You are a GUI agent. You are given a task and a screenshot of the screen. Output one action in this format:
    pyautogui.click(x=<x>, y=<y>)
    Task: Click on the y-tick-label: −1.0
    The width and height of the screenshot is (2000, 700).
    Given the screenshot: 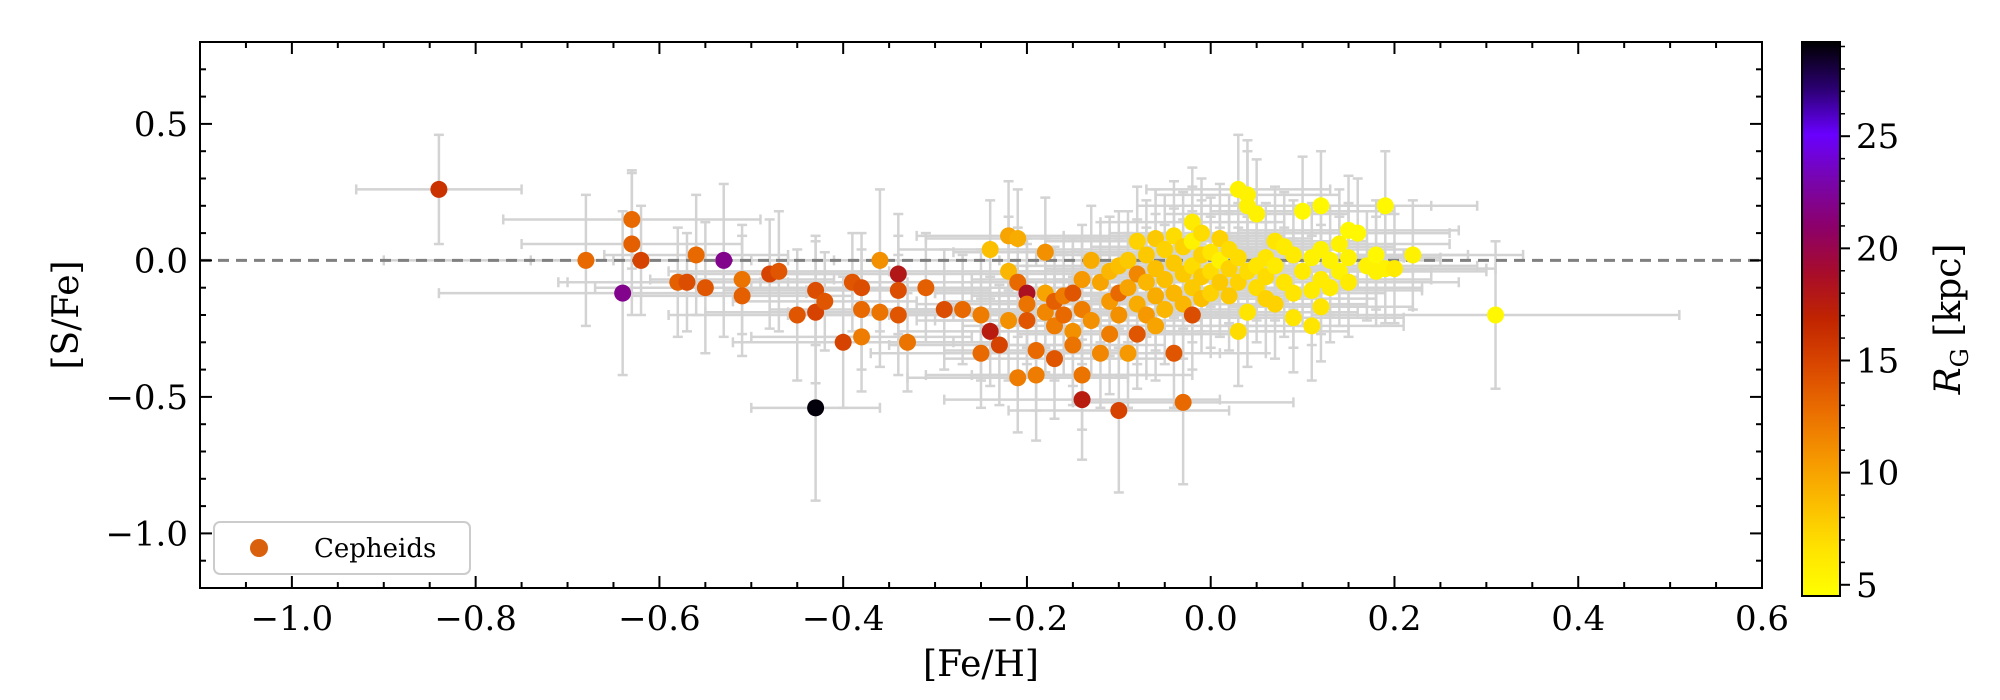 What is the action you would take?
    pyautogui.click(x=146, y=534)
    